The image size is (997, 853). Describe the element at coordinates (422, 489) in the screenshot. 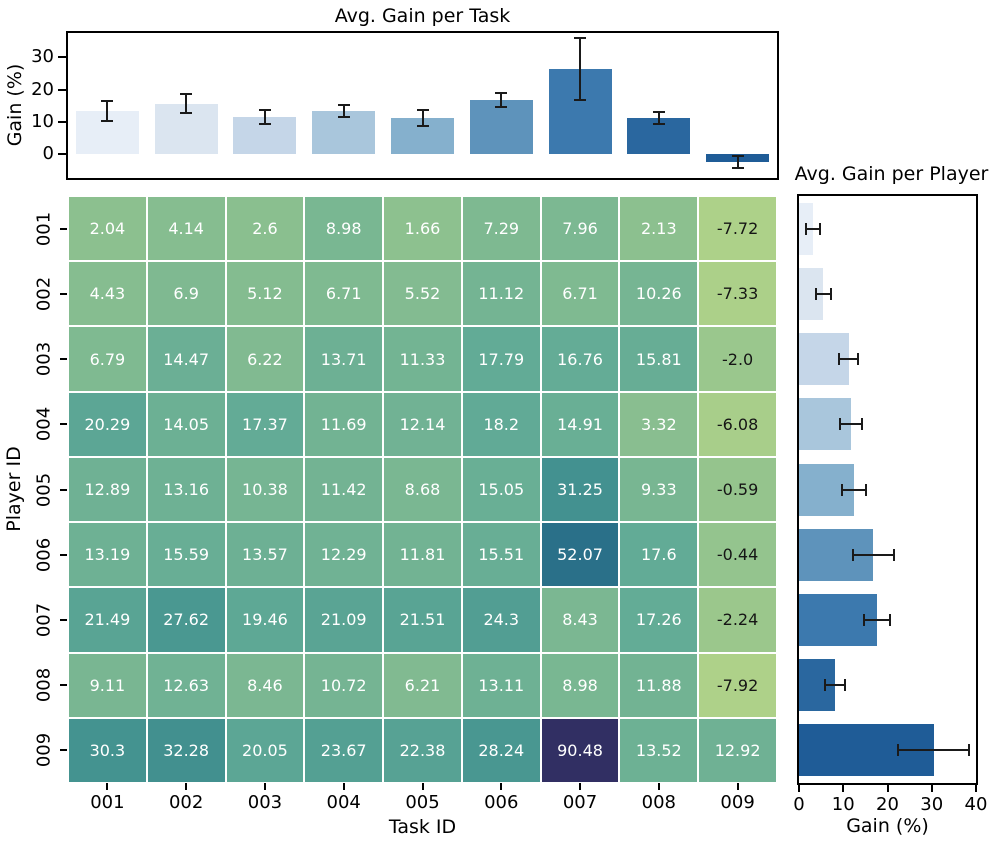

I see `heatmap-cell: 8.68` at that location.